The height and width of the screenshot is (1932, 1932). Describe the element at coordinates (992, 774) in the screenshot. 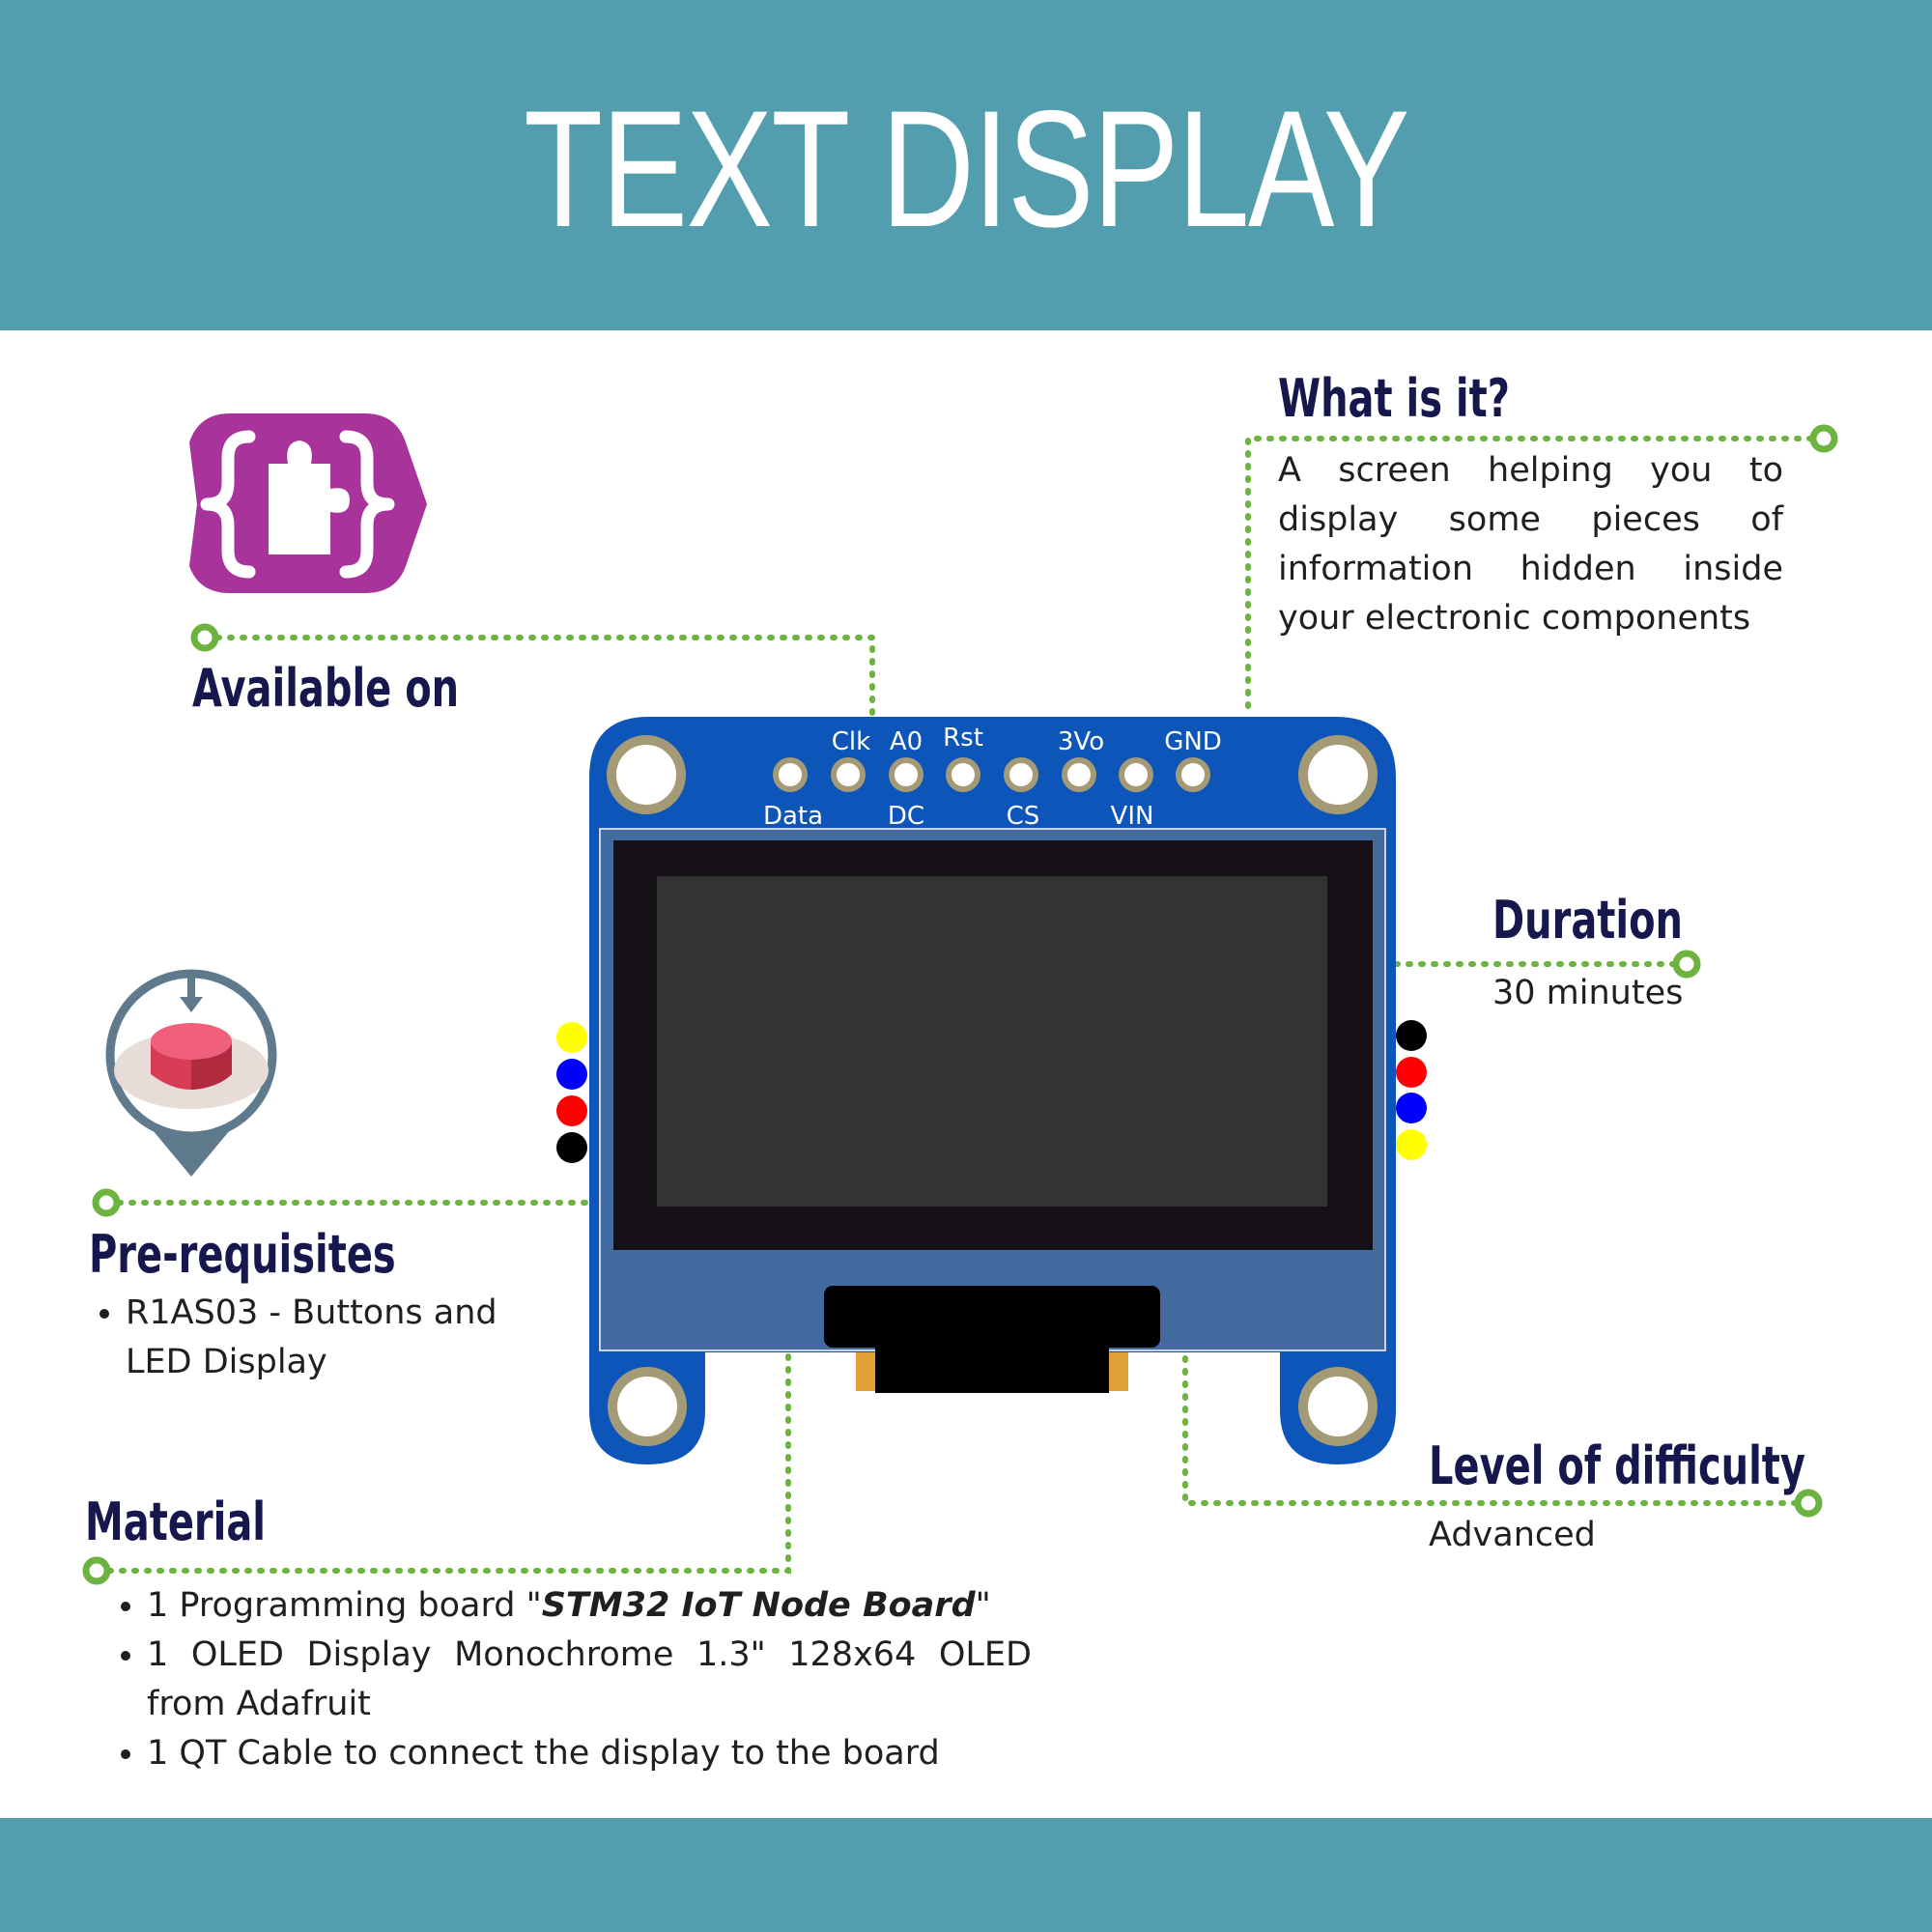

I see `header-pins` at that location.